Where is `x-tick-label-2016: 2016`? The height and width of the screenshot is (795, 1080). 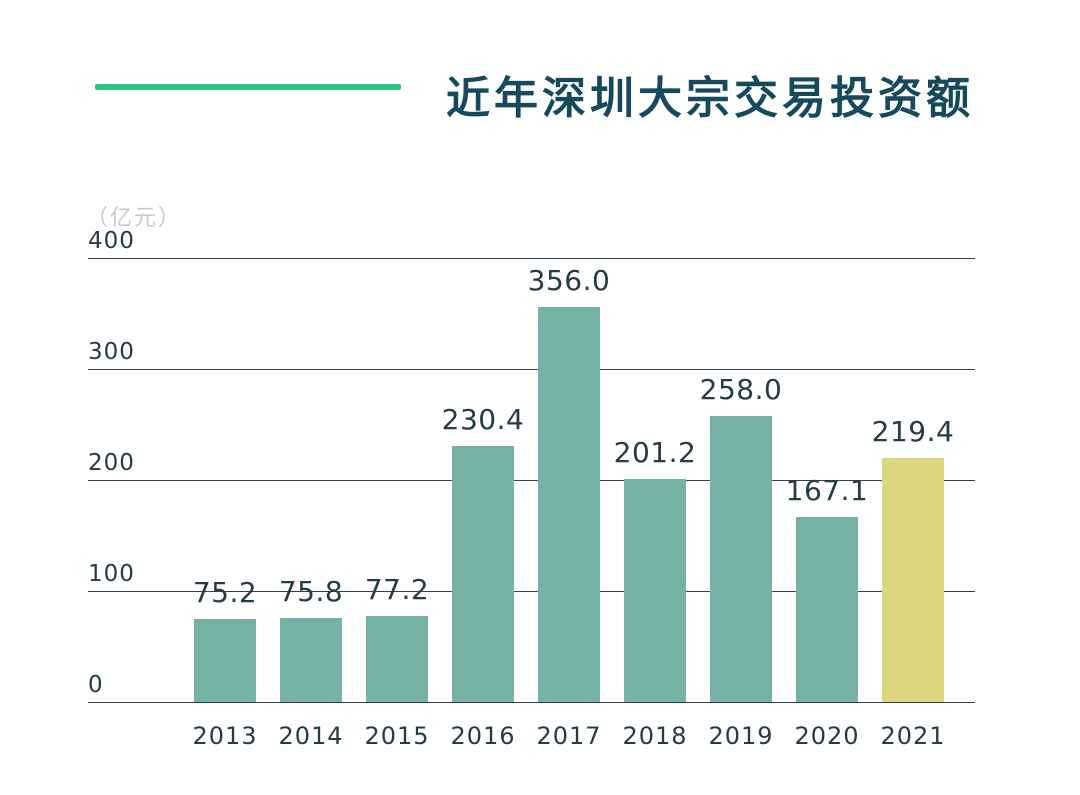 x-tick-label-2016: 2016 is located at coordinates (483, 736).